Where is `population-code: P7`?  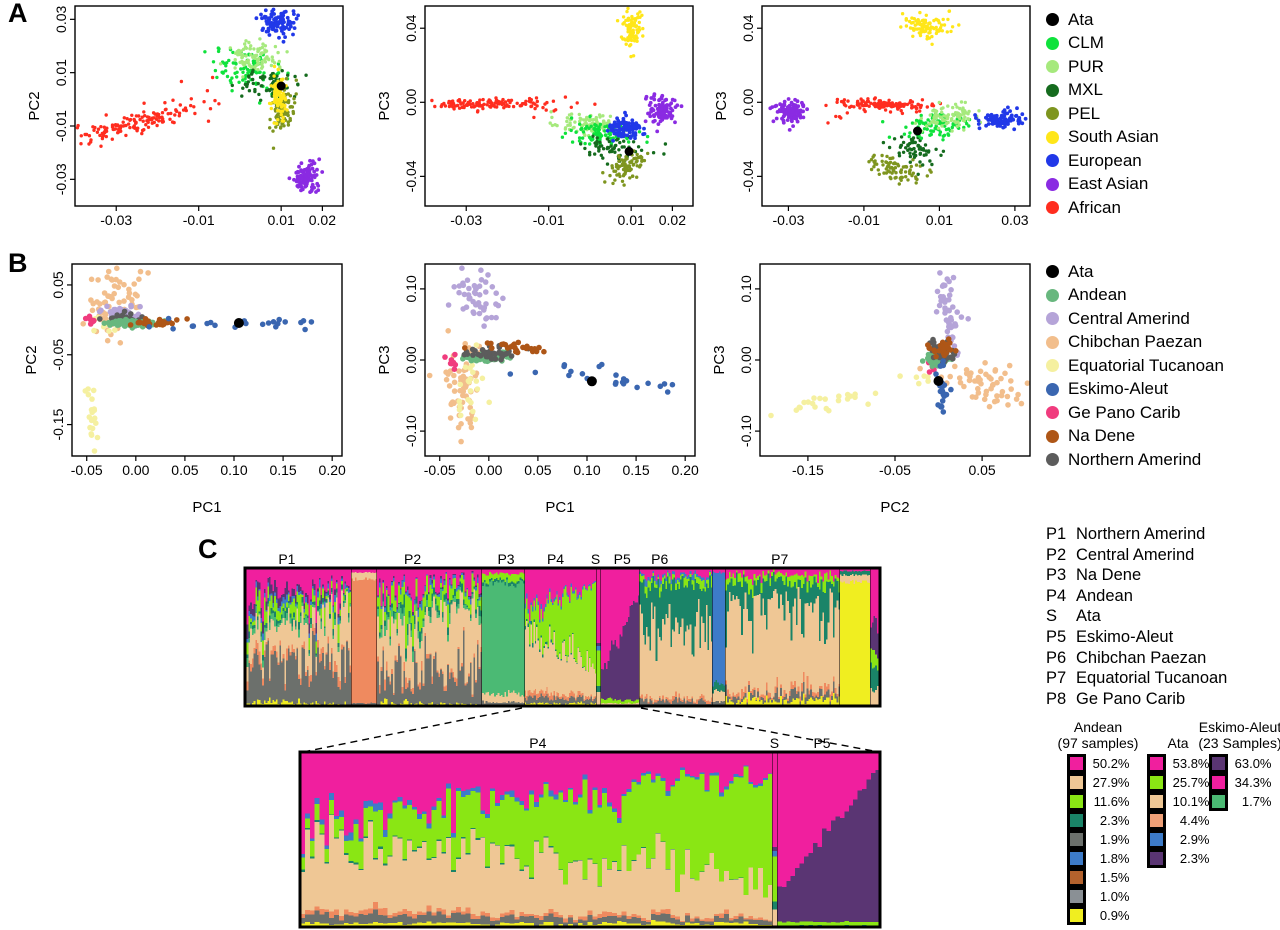
population-code: P7 is located at coordinates (1056, 678).